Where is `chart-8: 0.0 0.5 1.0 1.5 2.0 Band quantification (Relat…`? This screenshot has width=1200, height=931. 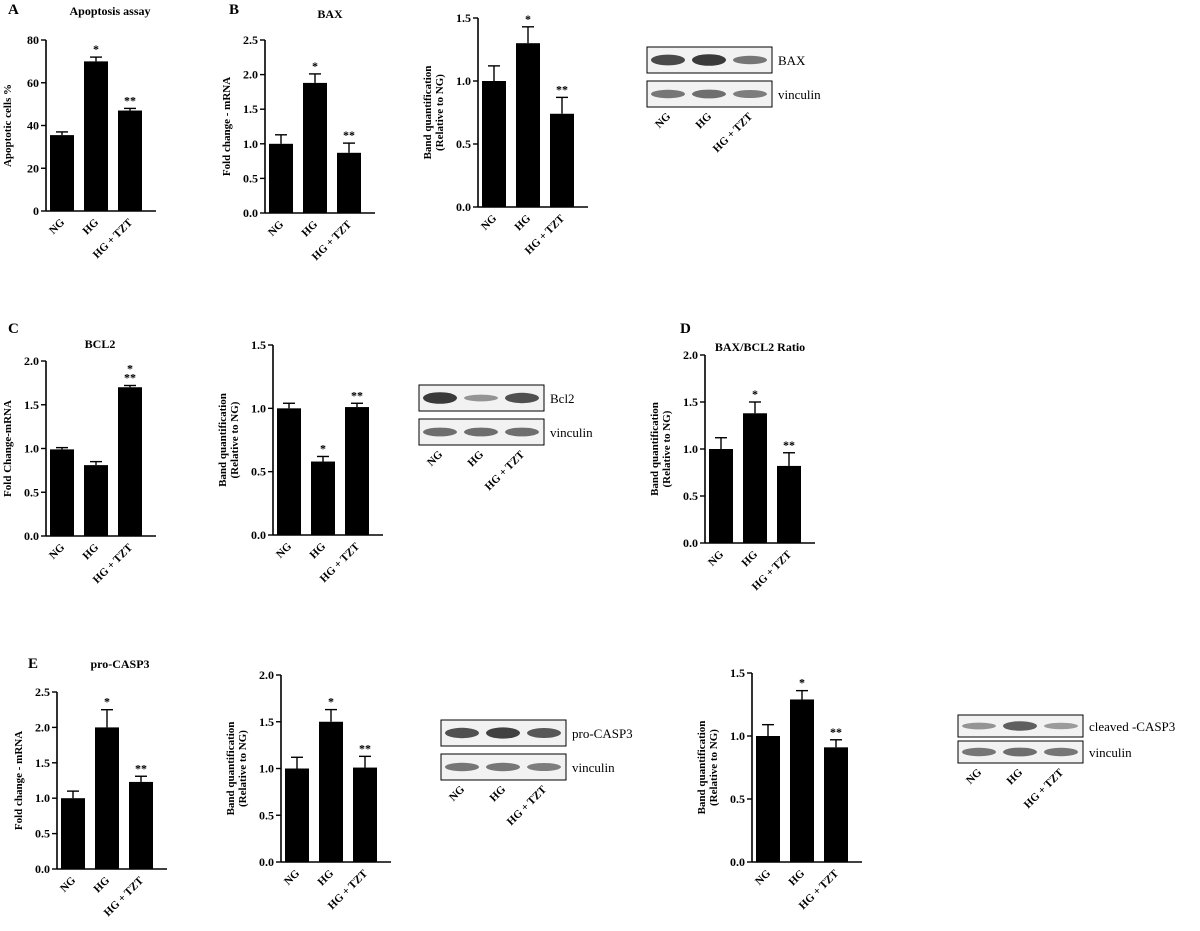
chart-8: 0.0 0.5 1.0 1.5 2.0 Band quantification (Relat… is located at coordinates (308, 790).